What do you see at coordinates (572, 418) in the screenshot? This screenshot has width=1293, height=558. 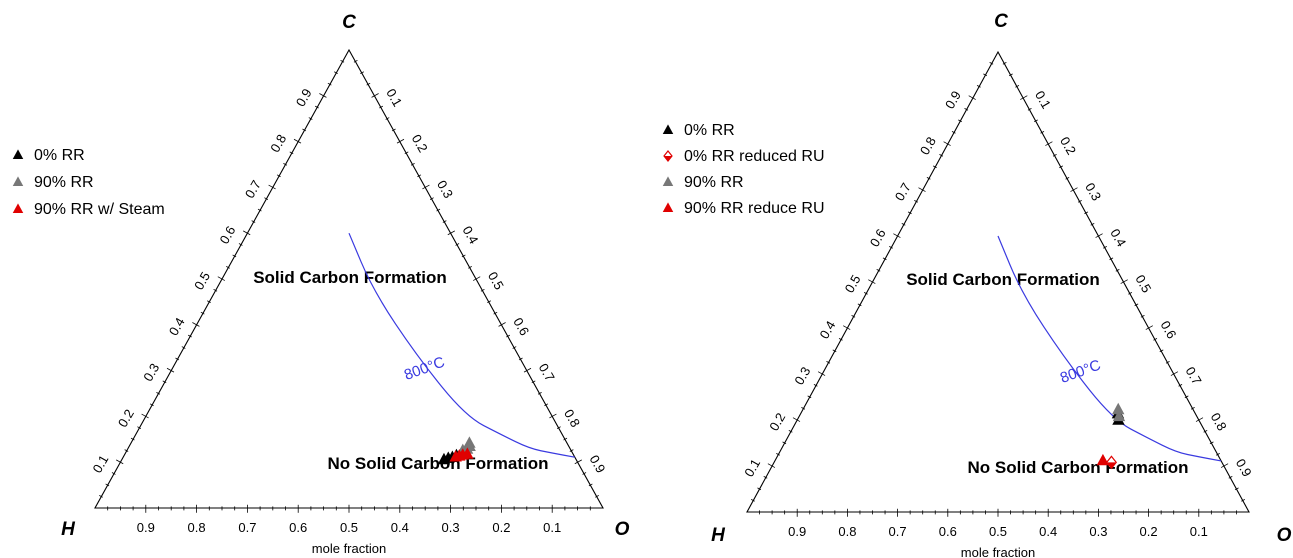 I see `tick-label-right: 0.8` at bounding box center [572, 418].